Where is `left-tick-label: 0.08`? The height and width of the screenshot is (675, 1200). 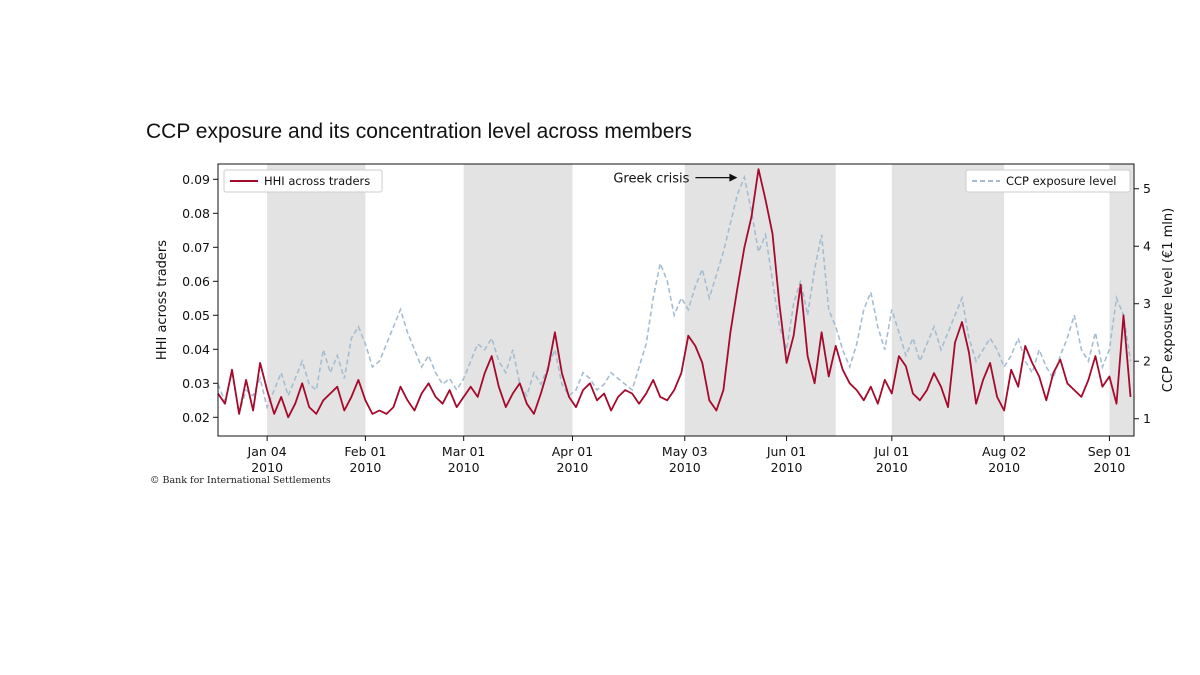 left-tick-label: 0.08 is located at coordinates (196, 213).